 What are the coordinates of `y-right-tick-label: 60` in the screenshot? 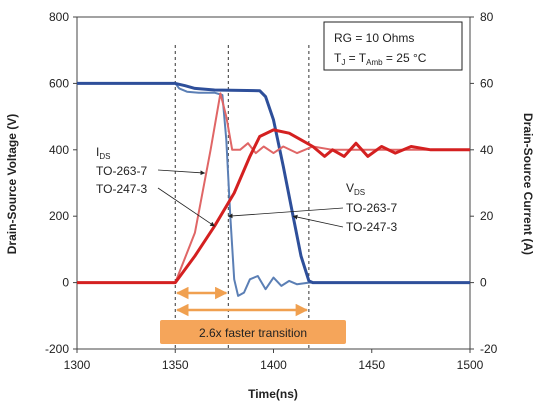 It's located at (487, 83).